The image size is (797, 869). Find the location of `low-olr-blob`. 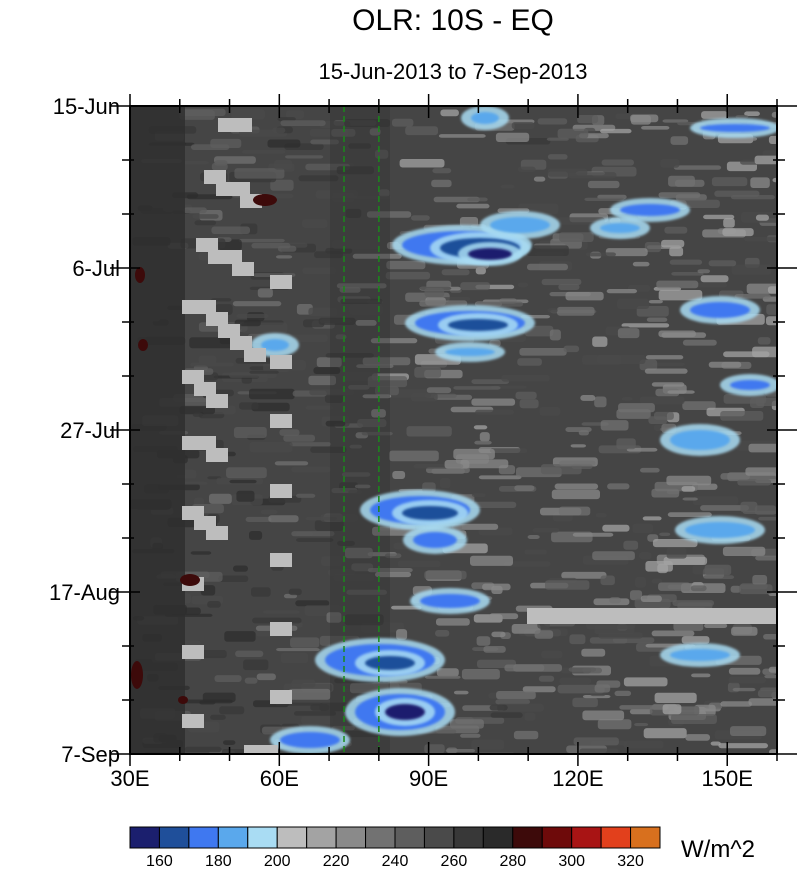

low-olr-blob is located at coordinates (735, 128).